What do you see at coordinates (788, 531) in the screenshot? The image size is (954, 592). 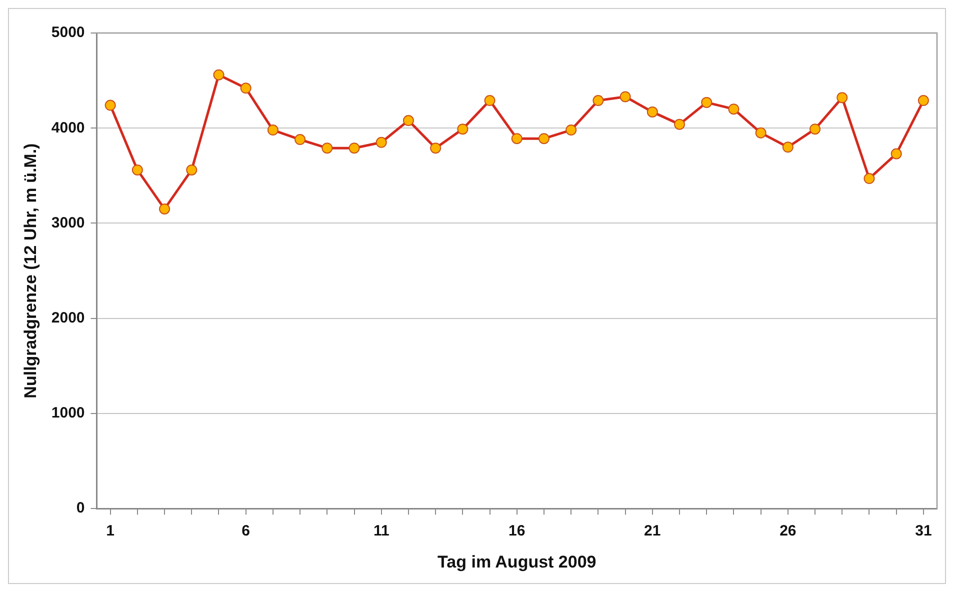 I see `x-tick-label: 26` at bounding box center [788, 531].